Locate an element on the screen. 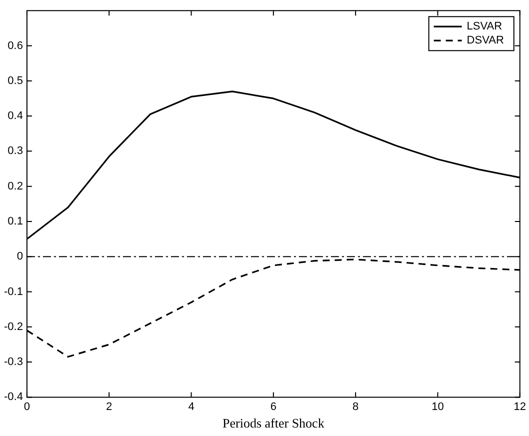  x-tick-label: 2 is located at coordinates (109, 406).